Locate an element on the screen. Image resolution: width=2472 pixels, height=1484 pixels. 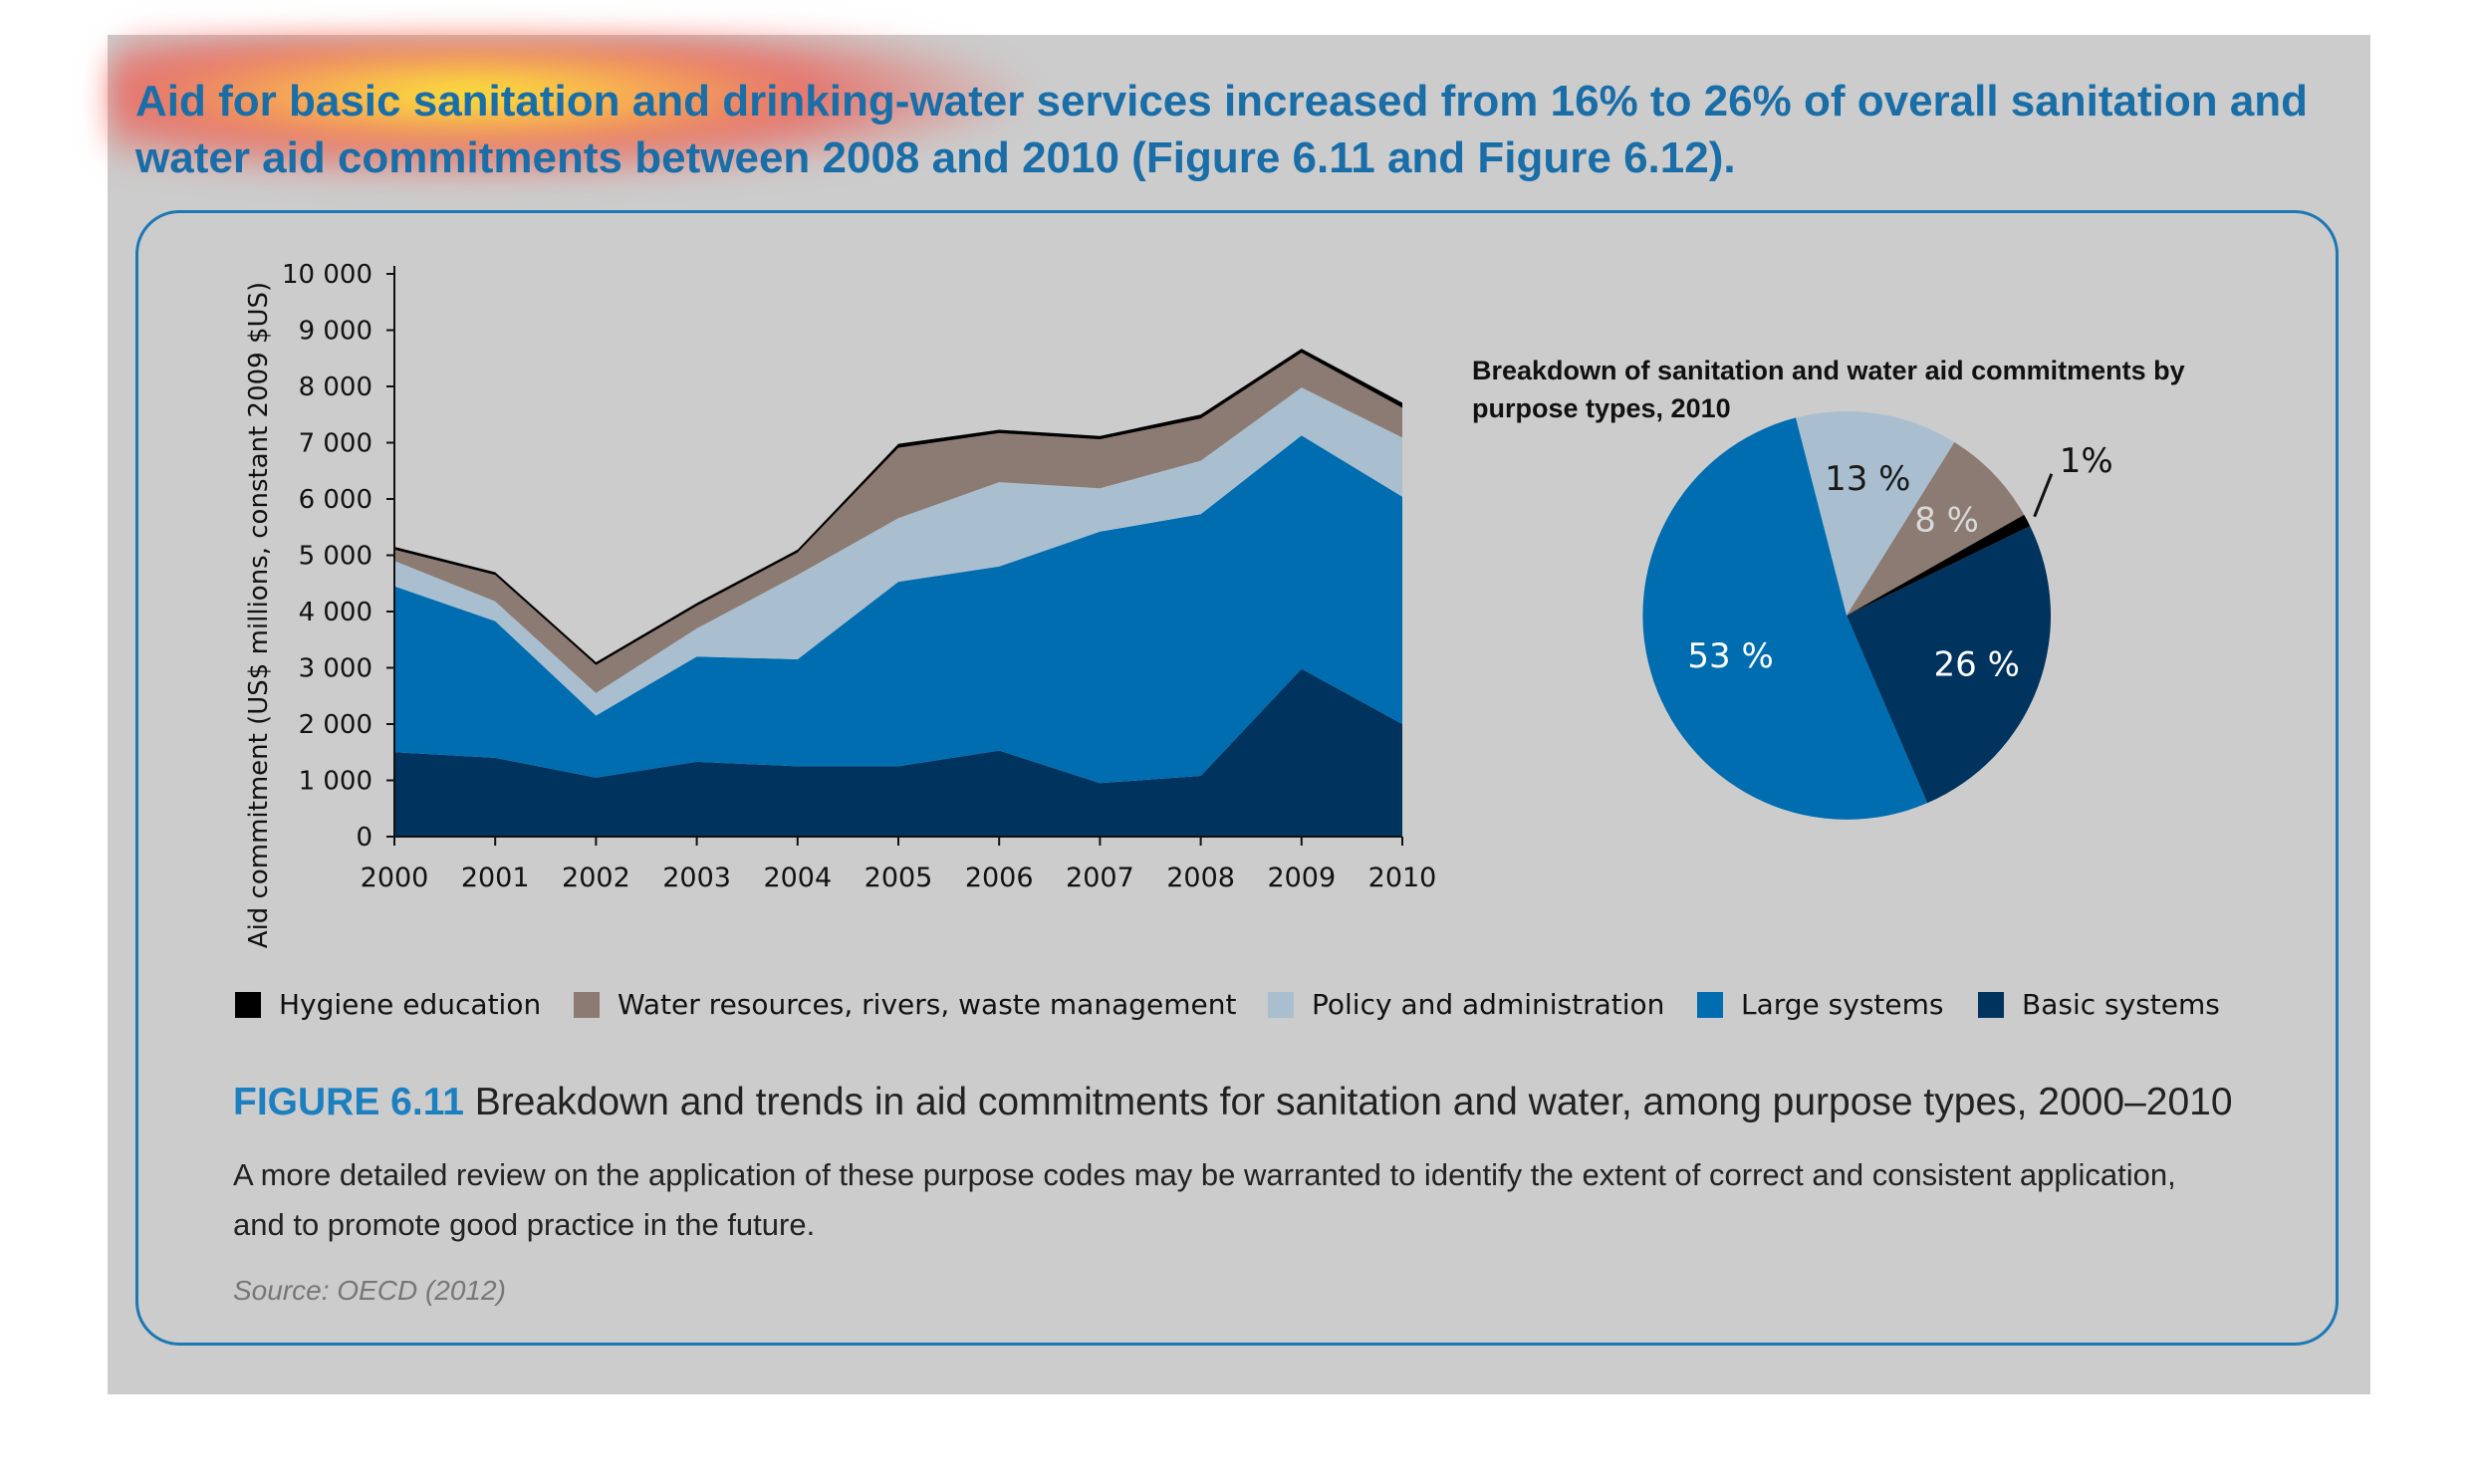
y-tick-label: 9 000 is located at coordinates (335, 332).